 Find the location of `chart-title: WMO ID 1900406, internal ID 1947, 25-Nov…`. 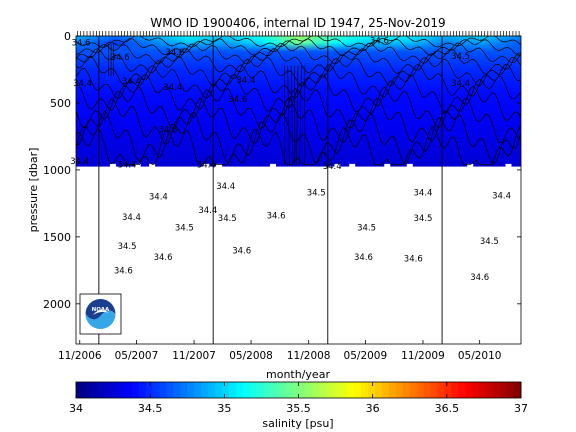

chart-title: WMO ID 1900406, internal ID 1947, 25-Nov… is located at coordinates (297, 23).